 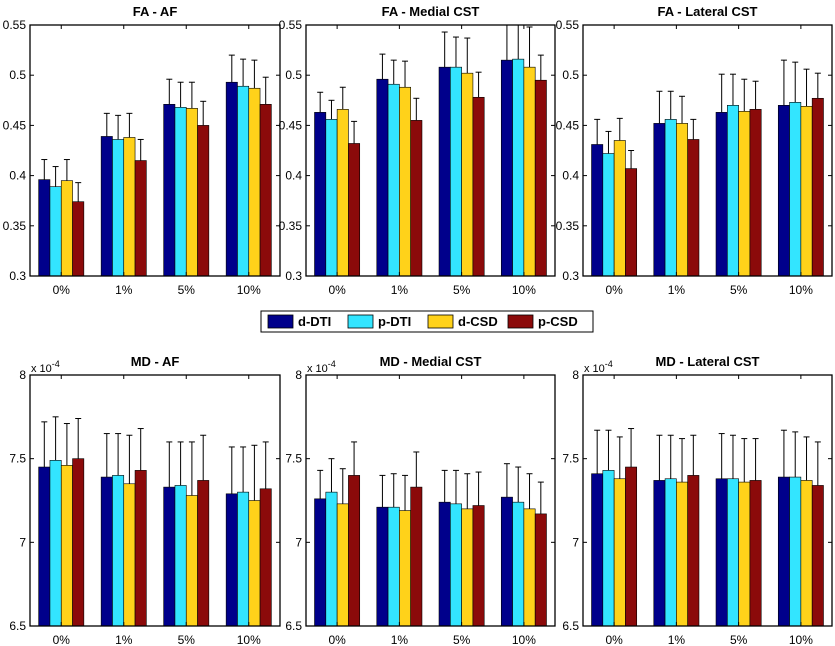 I want to click on x-tick-label-1: 1%, so click(x=677, y=290).